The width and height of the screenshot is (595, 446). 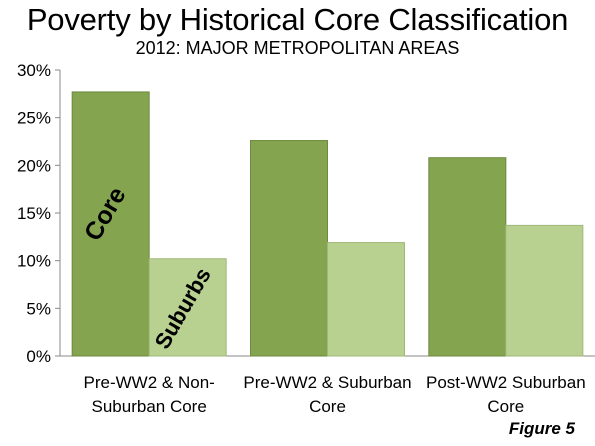 I want to click on y-tick-label: 15%, so click(x=34, y=213).